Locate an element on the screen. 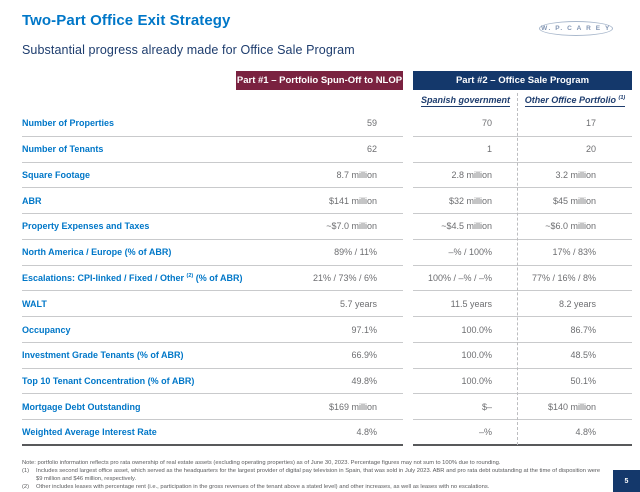  wpcarey-logo: W. P. C A R E Y is located at coordinates (576, 28).